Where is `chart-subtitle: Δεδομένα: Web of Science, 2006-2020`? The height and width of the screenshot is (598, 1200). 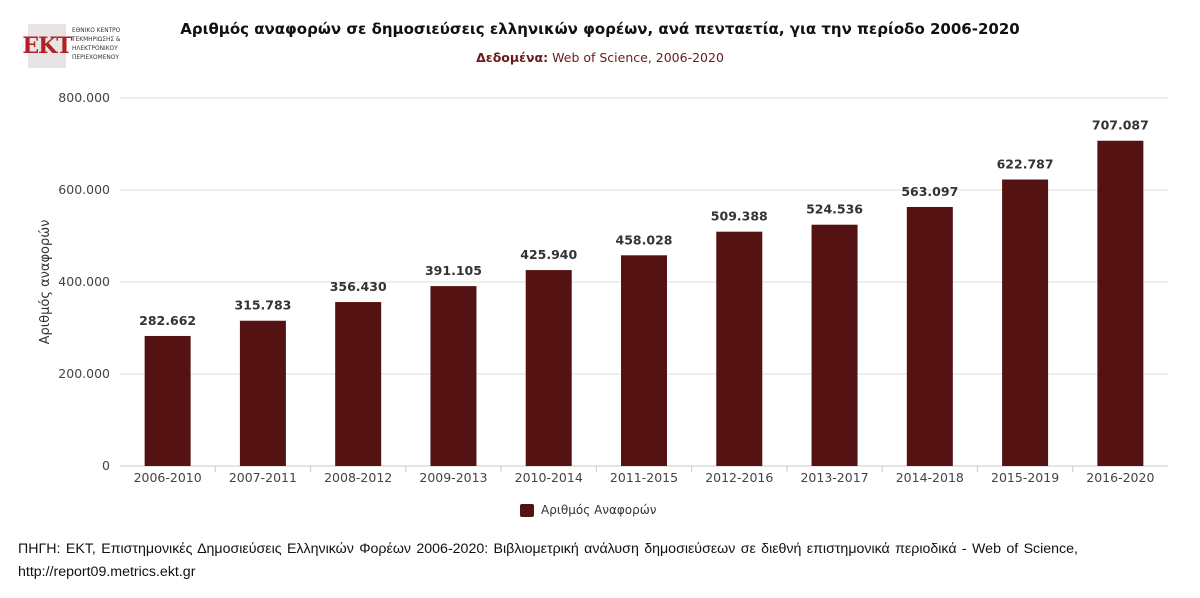 chart-subtitle: Δεδομένα: Web of Science, 2006-2020 is located at coordinates (600, 57).